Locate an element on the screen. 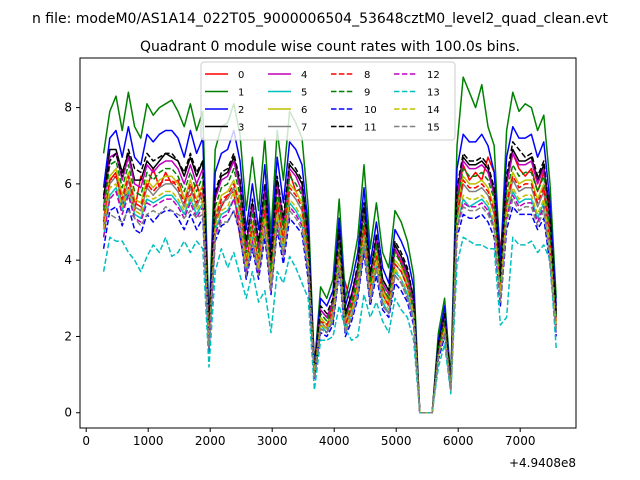 This screenshot has width=640, height=480. legend-label: 12 is located at coordinates (433, 75).